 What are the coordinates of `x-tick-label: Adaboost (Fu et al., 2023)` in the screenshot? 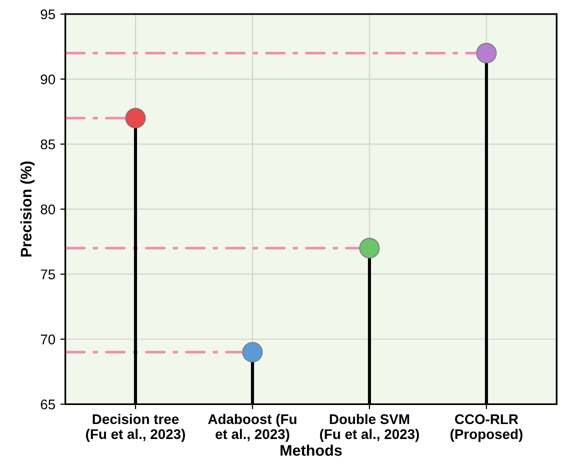 It's located at (252, 428).